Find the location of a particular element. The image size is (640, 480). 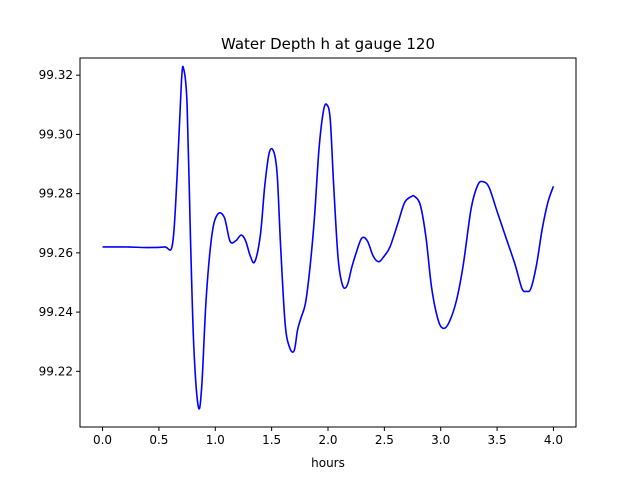

x-tick-label: 0.5 is located at coordinates (158, 440).